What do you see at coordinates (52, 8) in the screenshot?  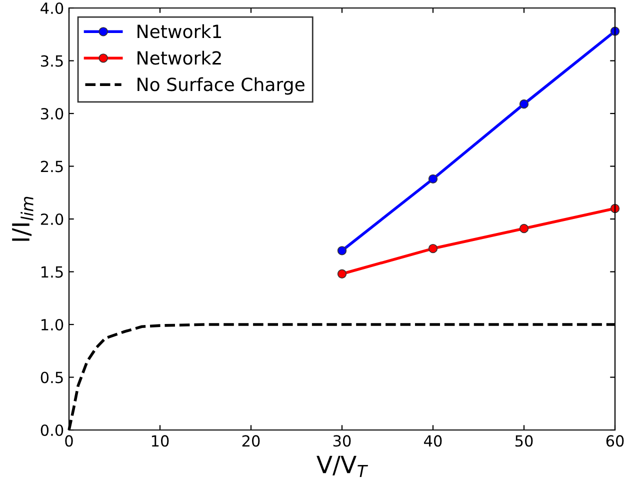 I see `y-tick-label: 4.0` at bounding box center [52, 8].